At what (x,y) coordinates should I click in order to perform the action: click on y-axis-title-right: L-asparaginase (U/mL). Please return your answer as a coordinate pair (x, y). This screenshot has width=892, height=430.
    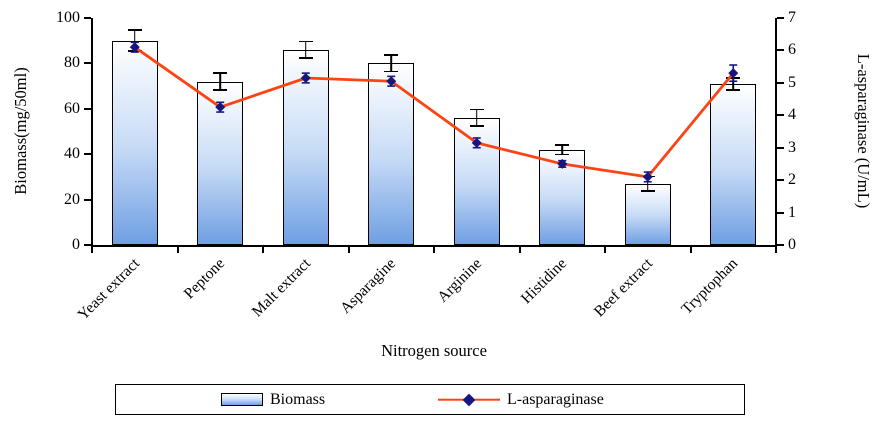
    Looking at the image, I should click on (863, 131).